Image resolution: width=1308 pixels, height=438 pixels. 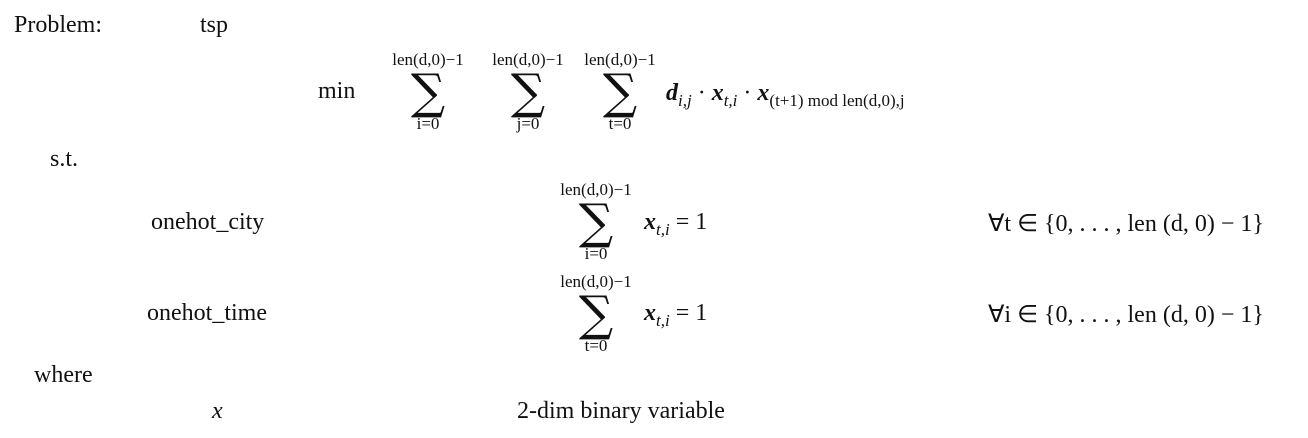 I want to click on where-label: where, so click(x=63, y=375).